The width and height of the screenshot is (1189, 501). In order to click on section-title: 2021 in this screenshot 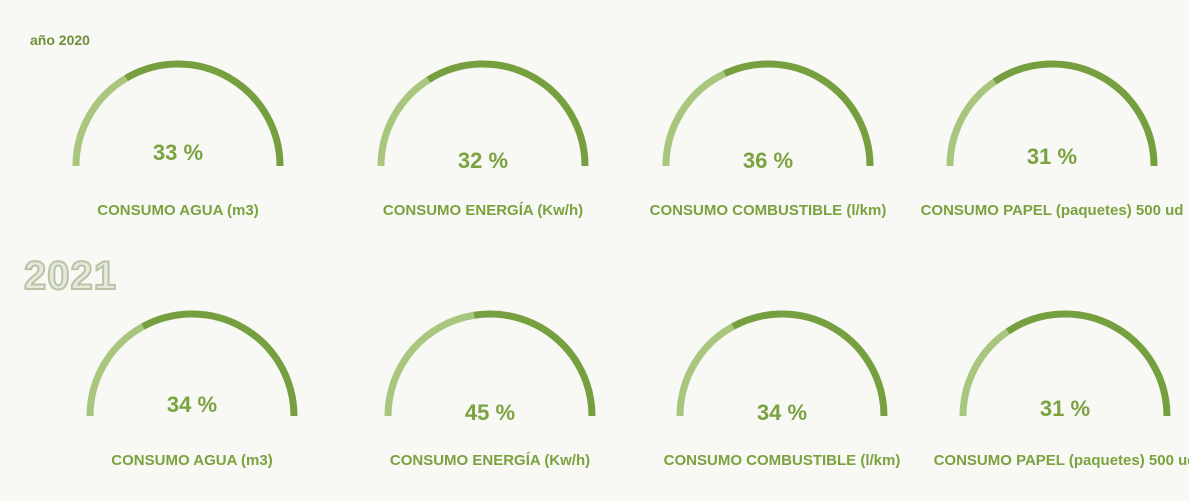, I will do `click(70, 276)`.